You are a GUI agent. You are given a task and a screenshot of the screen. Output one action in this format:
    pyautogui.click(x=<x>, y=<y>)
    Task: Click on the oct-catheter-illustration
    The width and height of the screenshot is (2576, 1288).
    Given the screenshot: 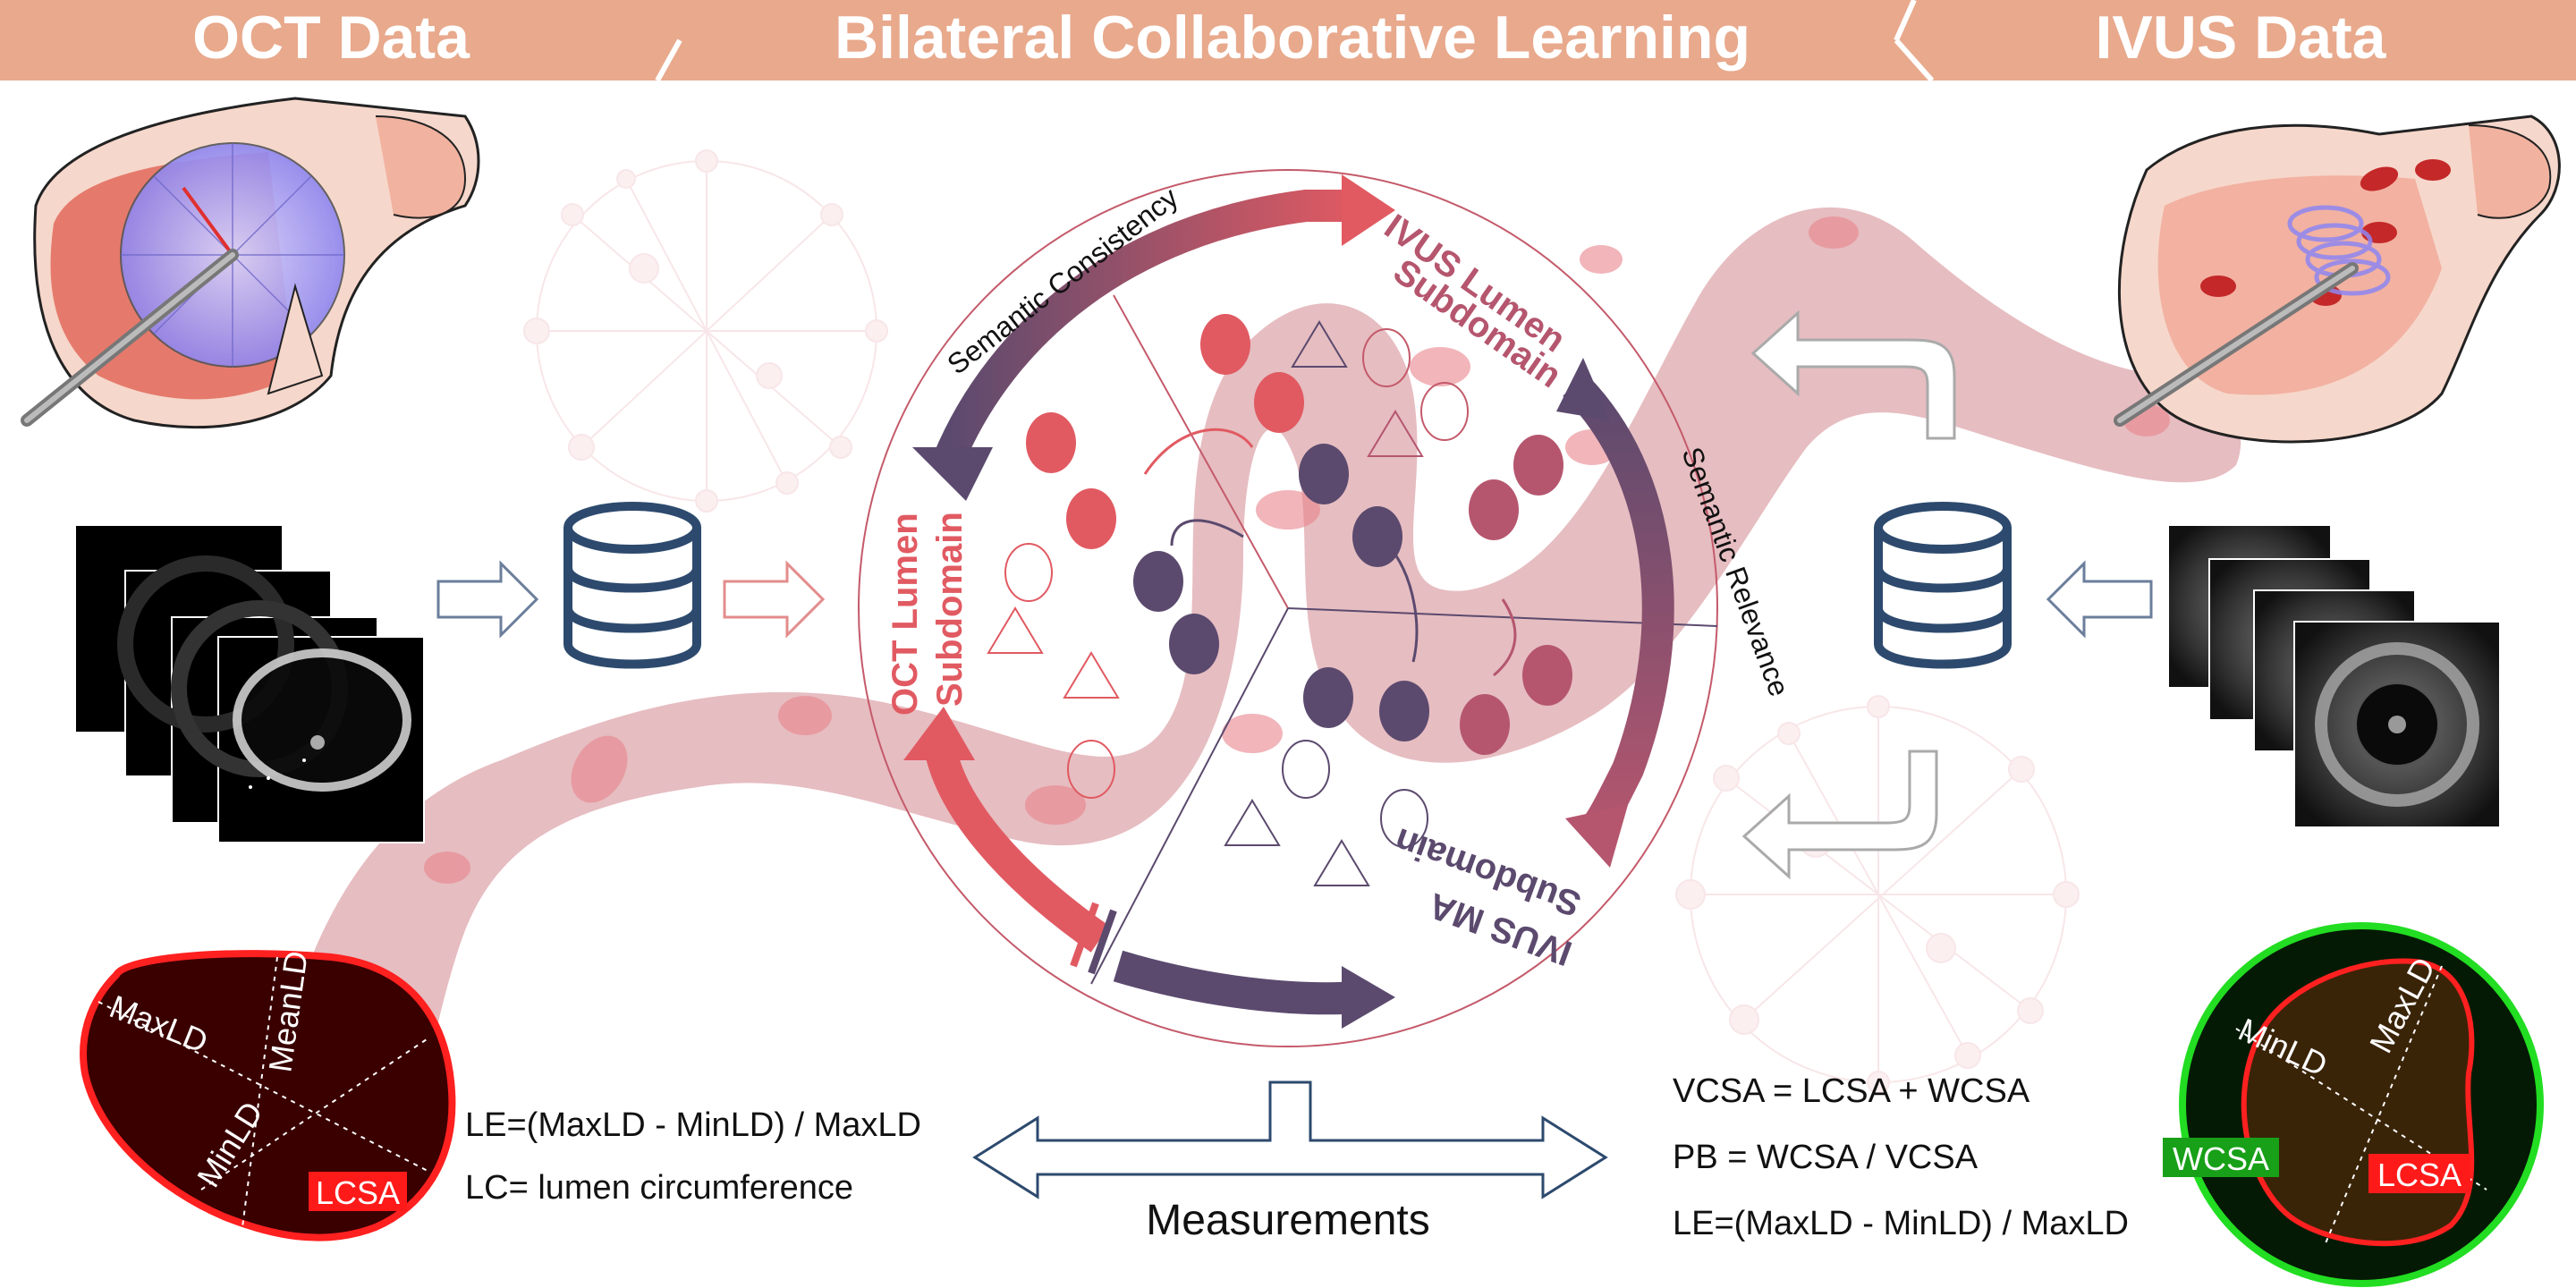 What is the action you would take?
    pyautogui.click(x=250, y=263)
    